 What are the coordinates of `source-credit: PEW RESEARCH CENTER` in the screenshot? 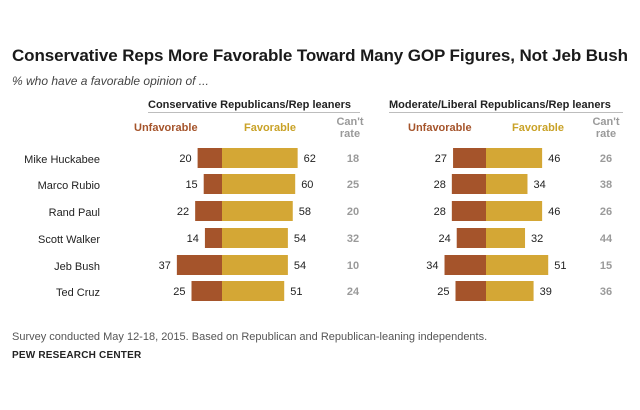 It's located at (77, 355).